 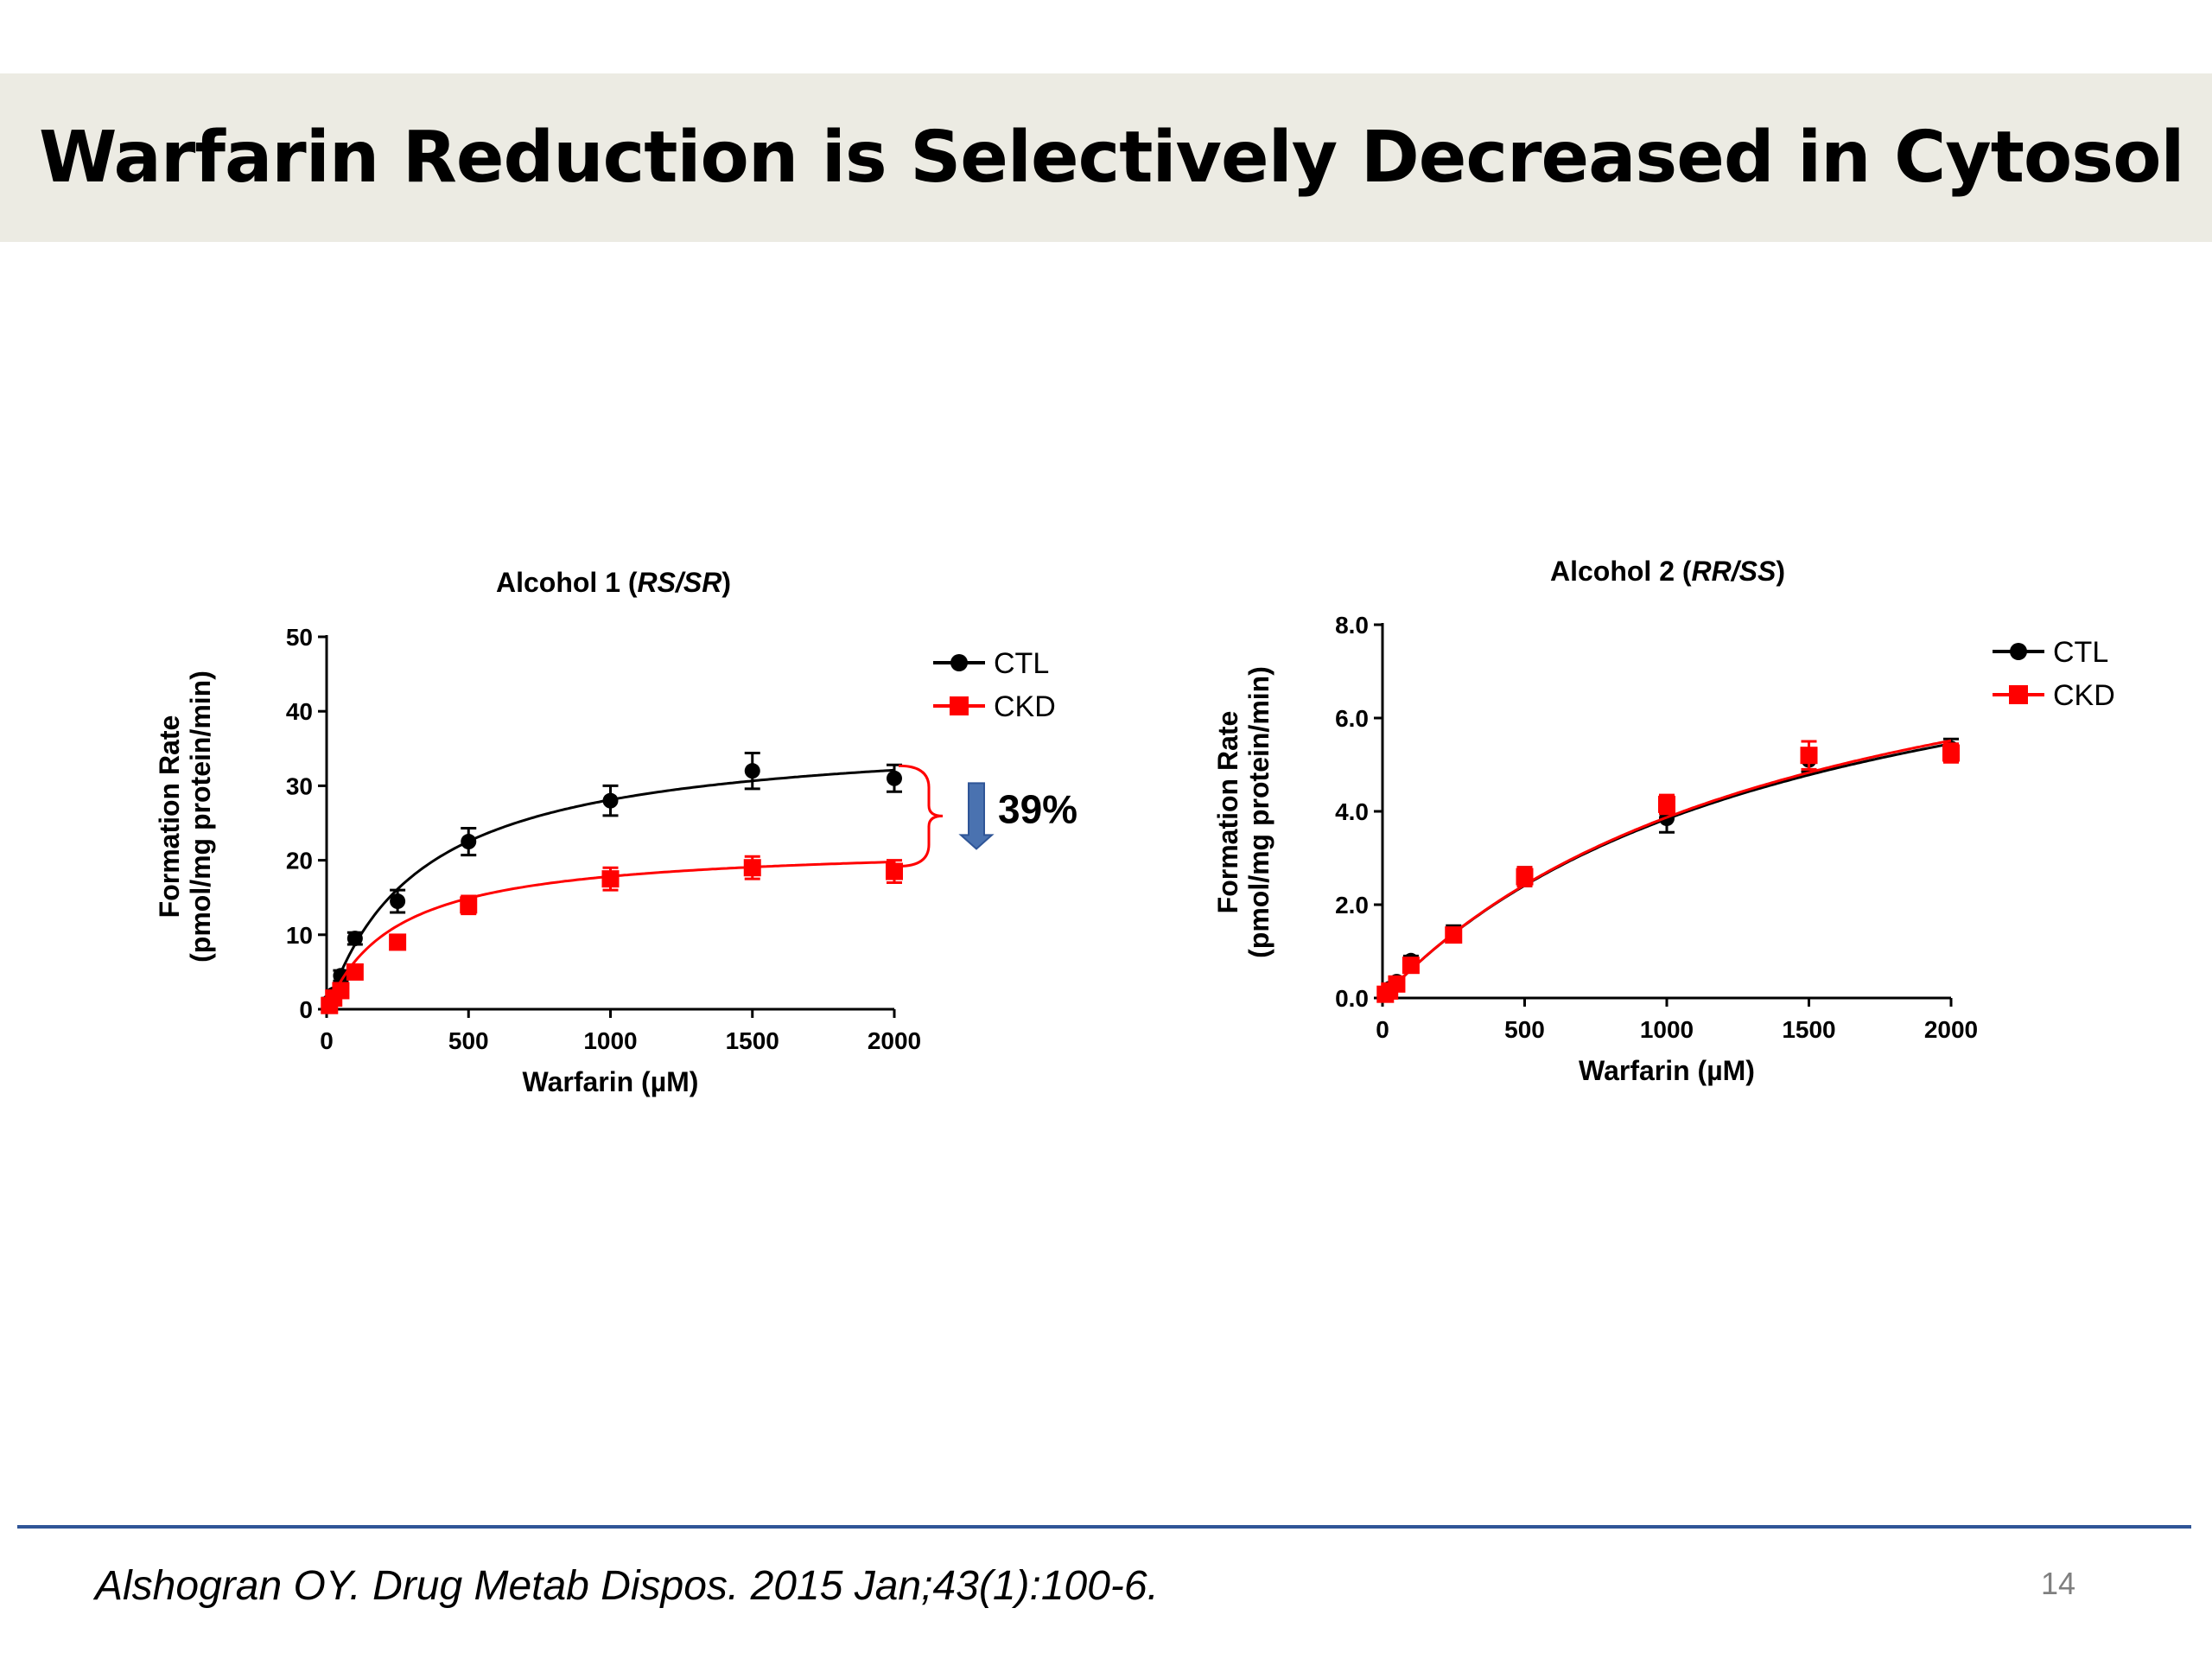 I want to click on y-tick-label: 50, so click(x=299, y=637).